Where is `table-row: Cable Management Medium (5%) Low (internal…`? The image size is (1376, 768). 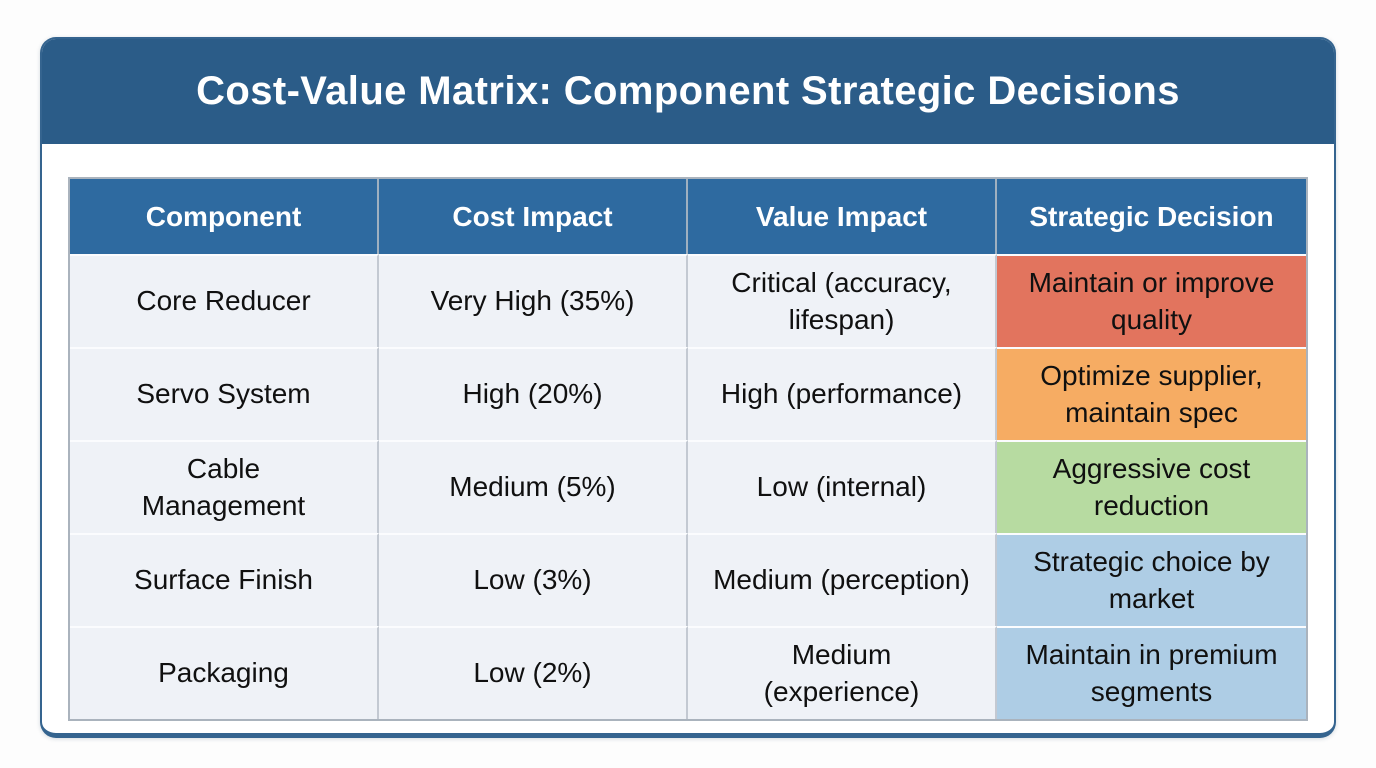 table-row: Cable Management Medium (5%) Low (internal… is located at coordinates (688, 486).